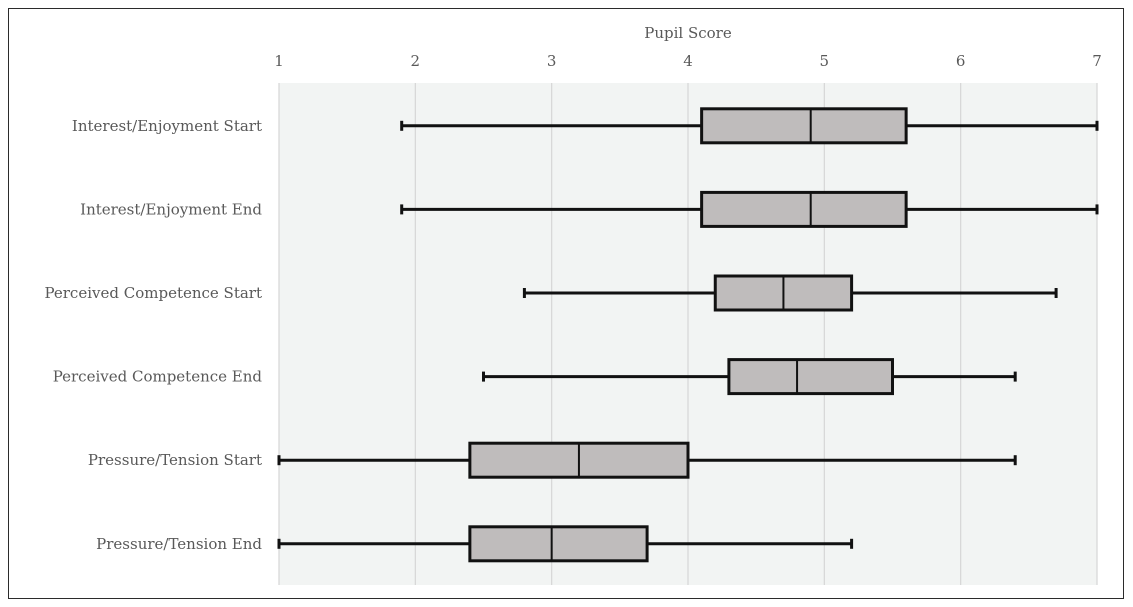 This screenshot has width=1133, height=607. I want to click on x-tick-label: 7, so click(1097, 61).